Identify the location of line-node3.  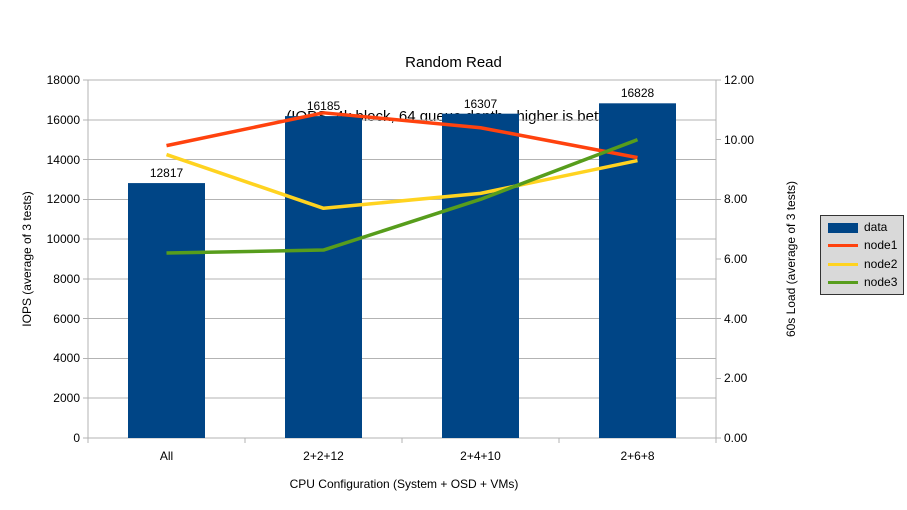
(402, 196).